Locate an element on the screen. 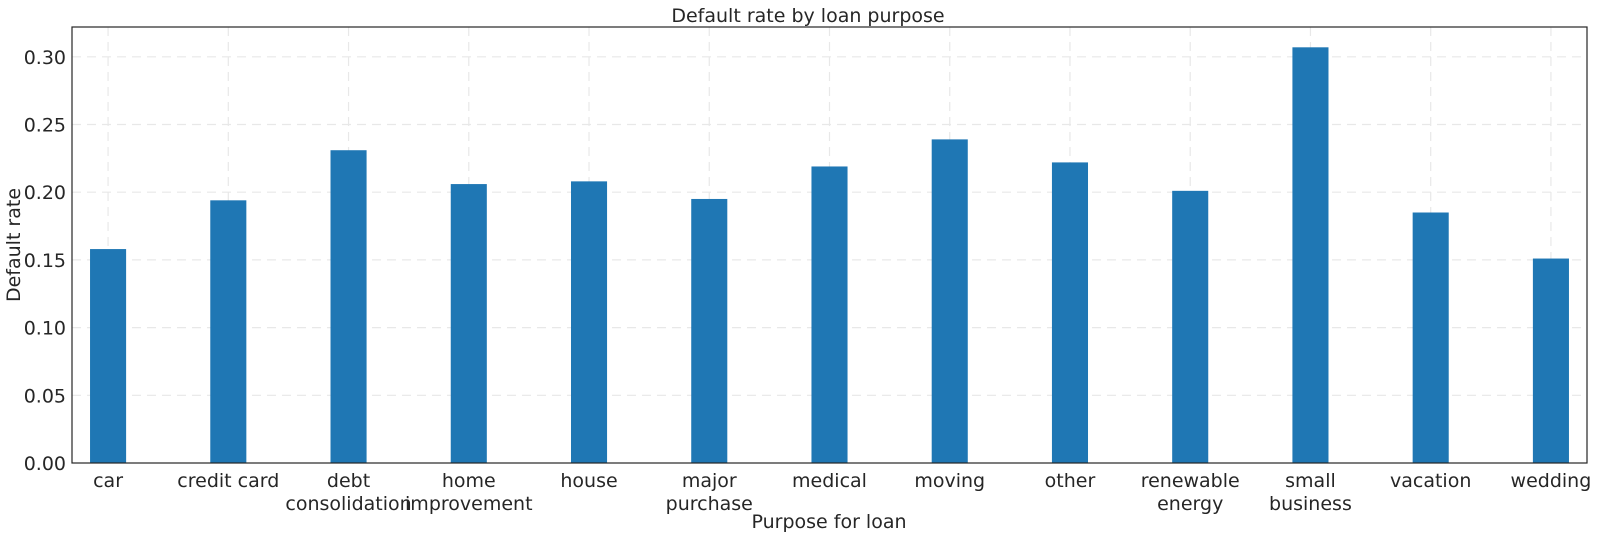 This screenshot has height=537, width=1605. x-tick-label: small business is located at coordinates (1310, 492).